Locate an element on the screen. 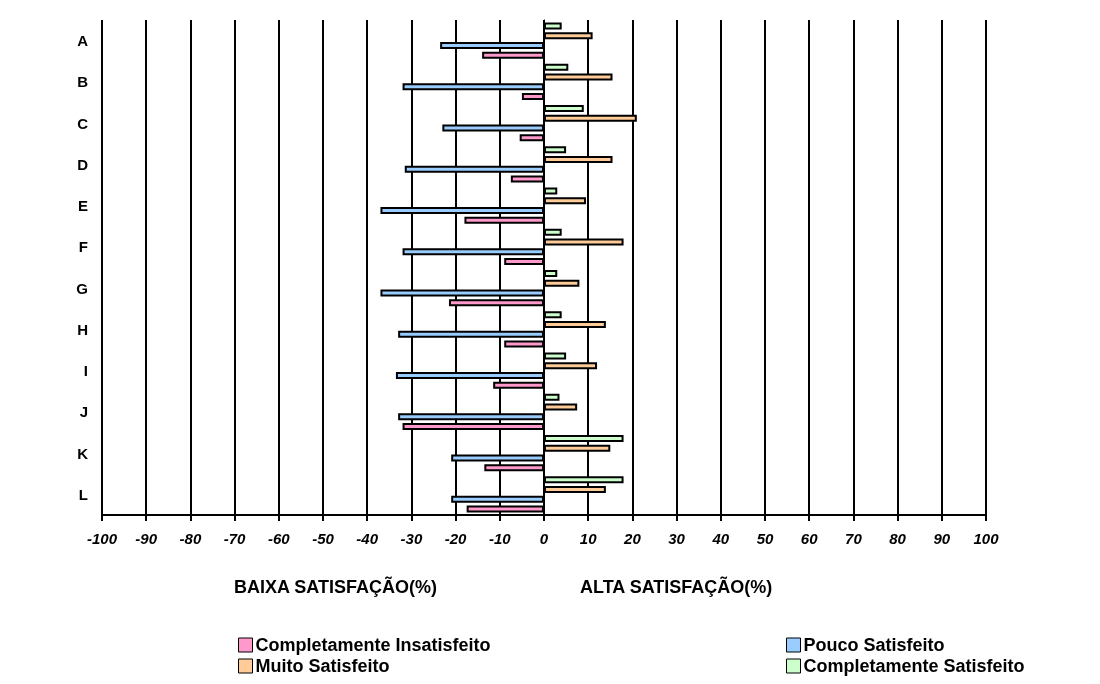  x-tick-label: 30 is located at coordinates (677, 538).